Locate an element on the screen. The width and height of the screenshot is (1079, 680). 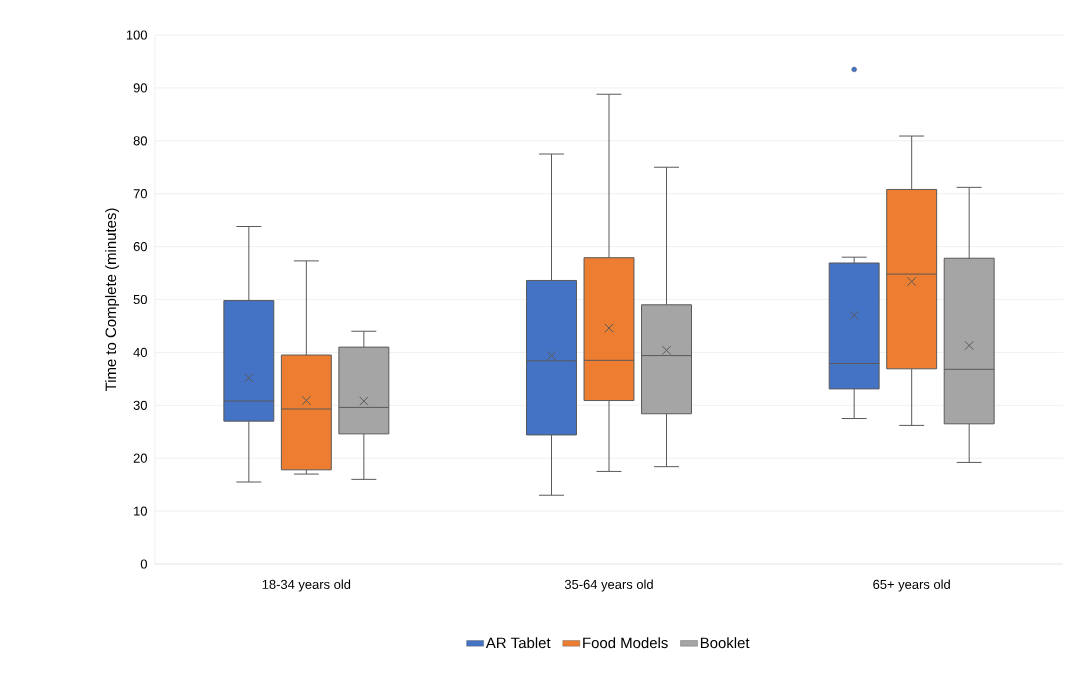
y-tick-label: 100 is located at coordinates (136, 35).